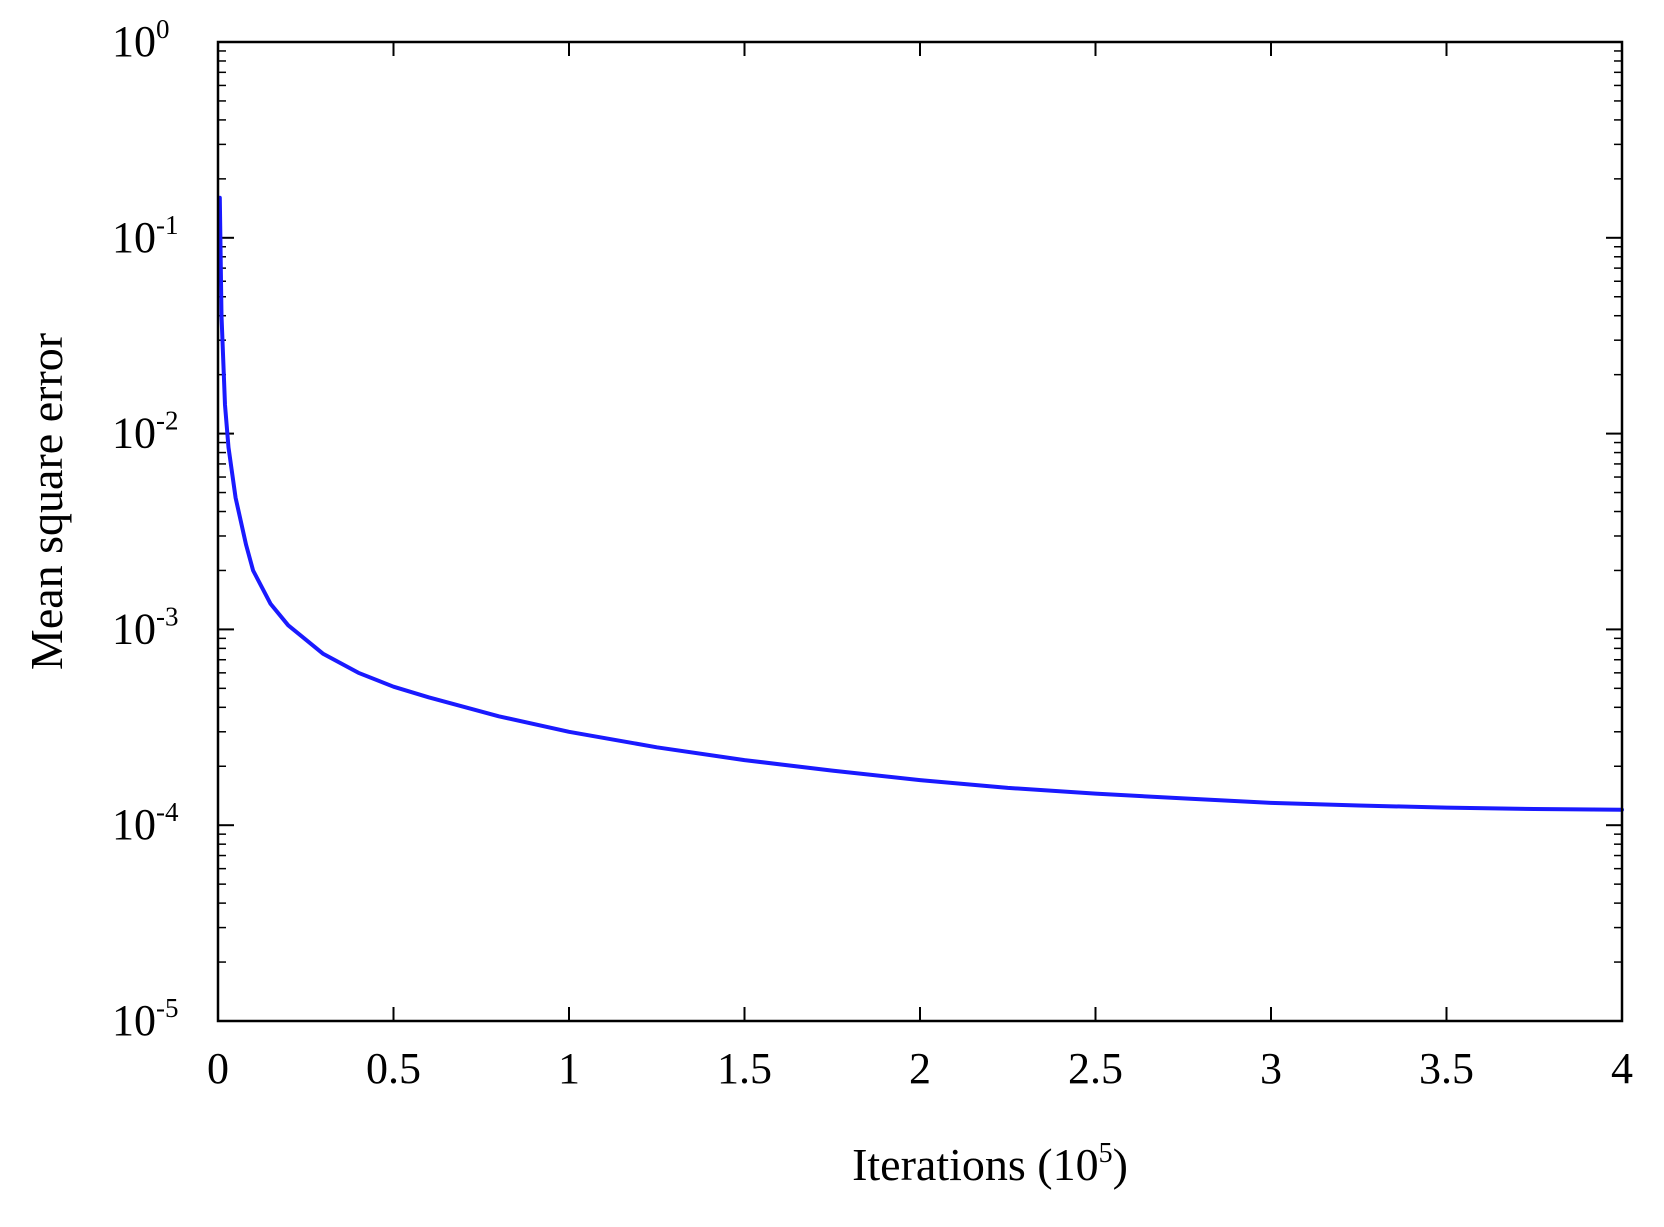 The image size is (1664, 1227). Describe the element at coordinates (569, 1068) in the screenshot. I see `x-tick-label: 1` at that location.